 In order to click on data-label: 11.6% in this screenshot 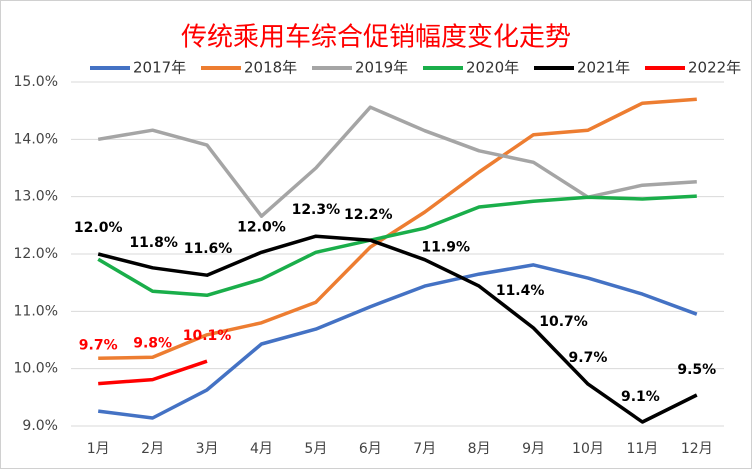, I will do `click(208, 249)`.